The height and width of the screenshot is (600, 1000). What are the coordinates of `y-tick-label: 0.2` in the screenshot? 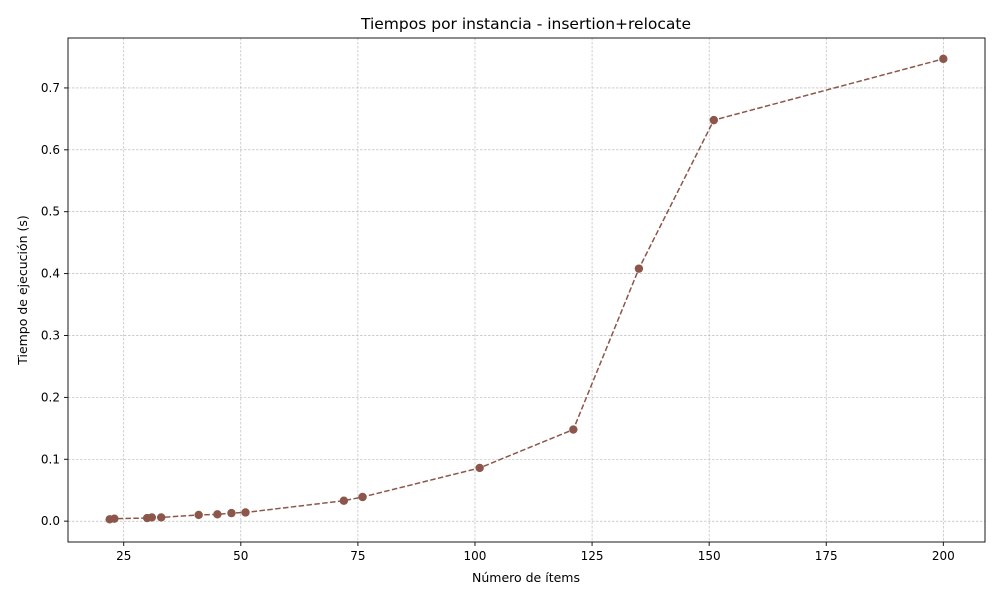 It's located at (50, 397).